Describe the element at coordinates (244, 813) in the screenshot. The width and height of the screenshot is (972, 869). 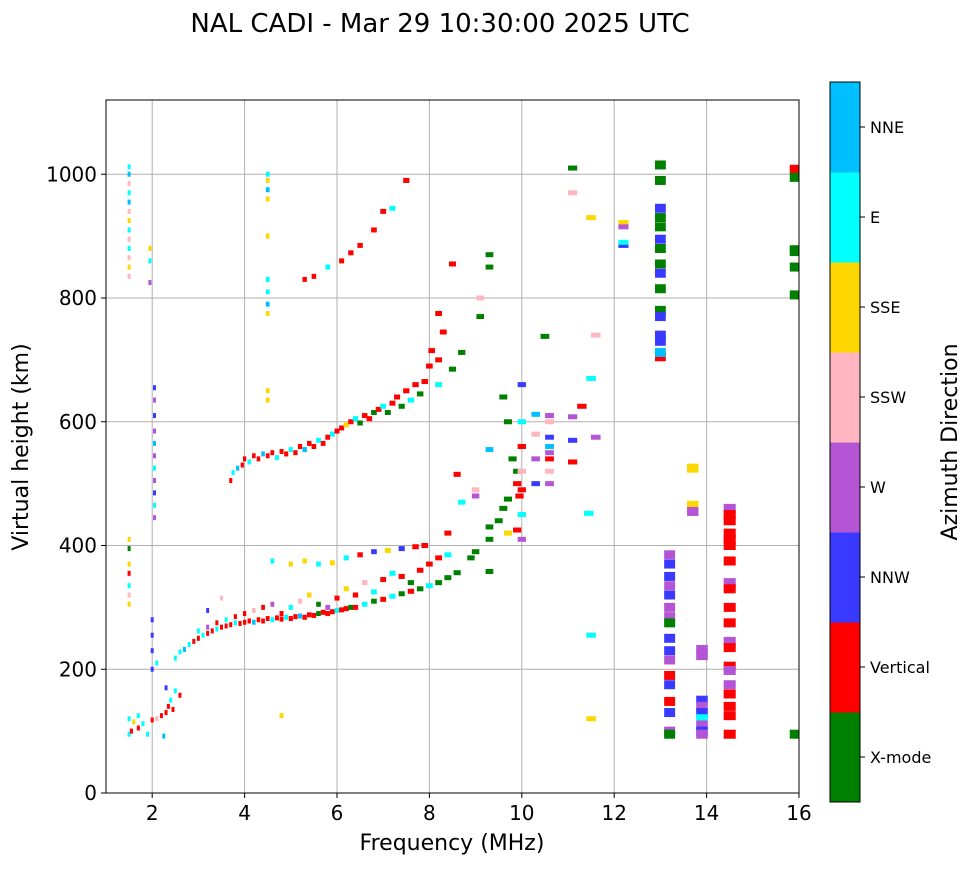
I see `x-tick-label: 4` at that location.